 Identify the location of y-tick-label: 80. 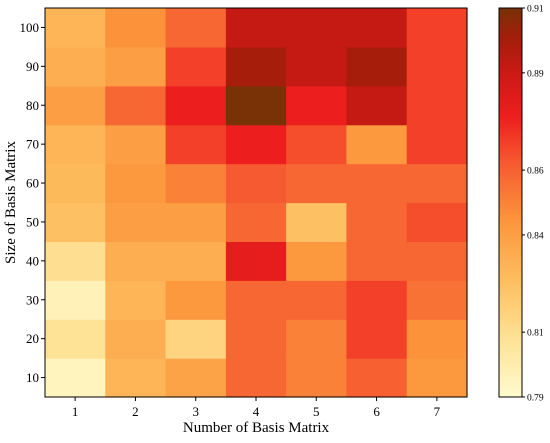
(32, 105).